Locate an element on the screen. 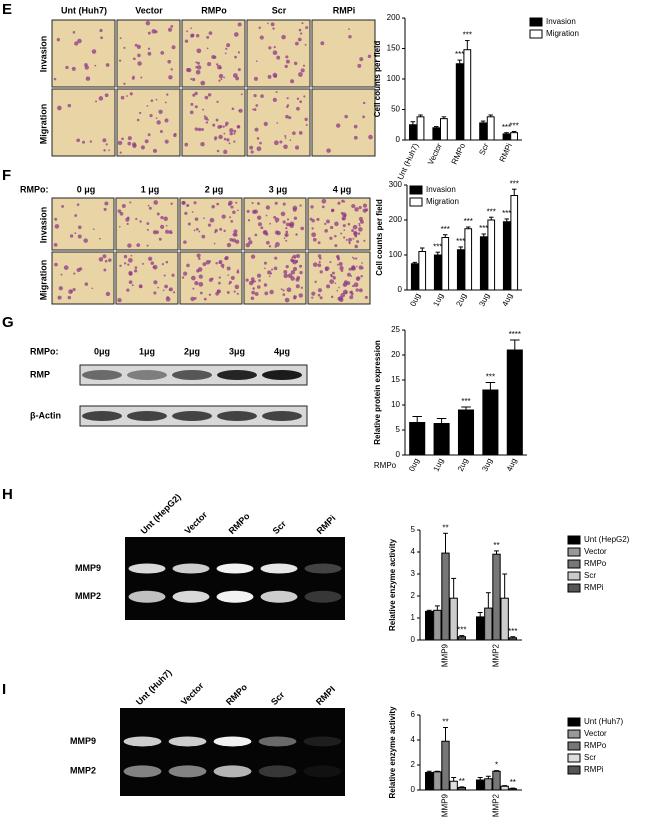 This screenshot has width=650, height=823. column-header: 1 μg is located at coordinates (150, 189).